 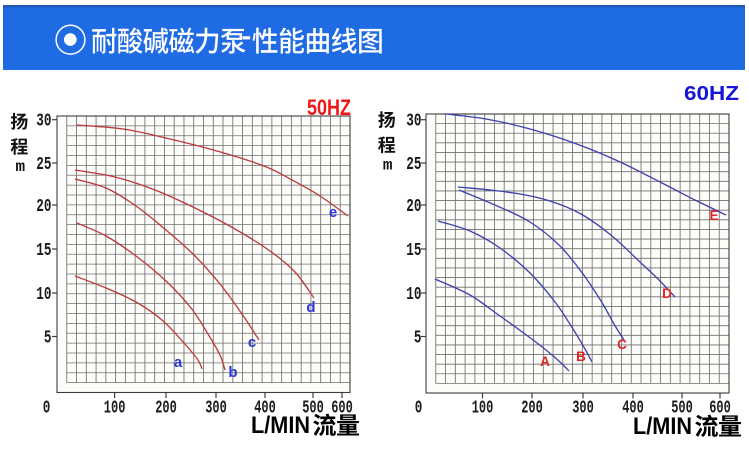 What do you see at coordinates (713, 215) in the screenshot?
I see `svg-text: E` at bounding box center [713, 215].